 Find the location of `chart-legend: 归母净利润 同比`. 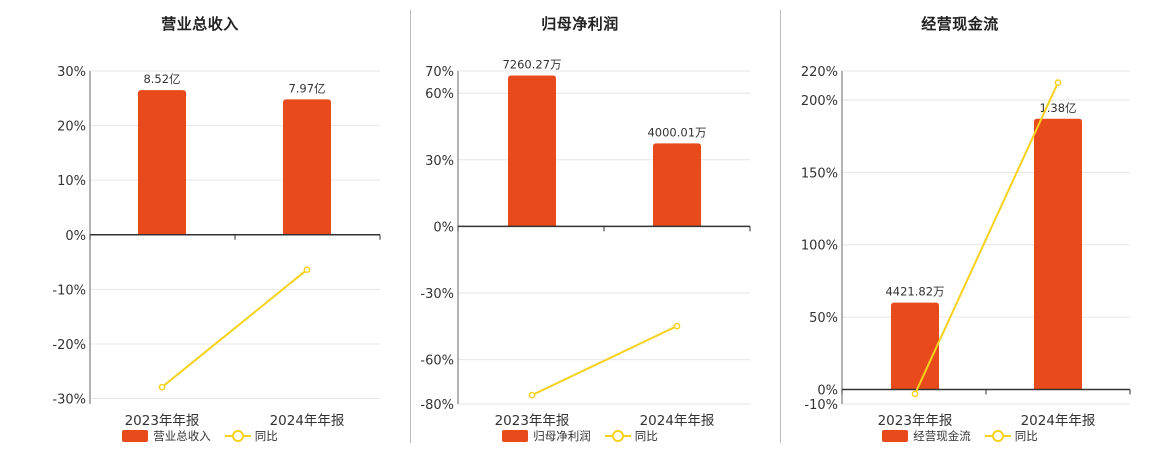

chart-legend: 归母净利润 同比 is located at coordinates (580, 436).